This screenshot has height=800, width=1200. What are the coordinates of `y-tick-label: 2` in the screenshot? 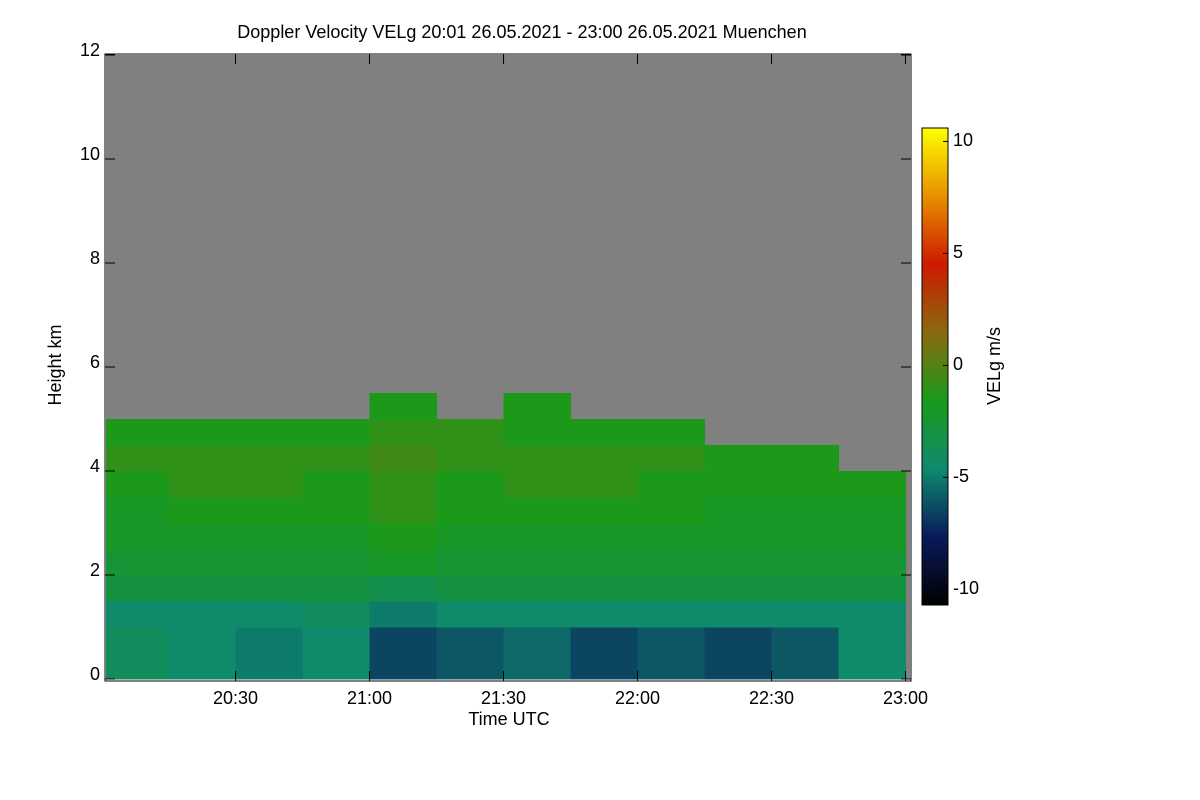 It's located at (95, 570).